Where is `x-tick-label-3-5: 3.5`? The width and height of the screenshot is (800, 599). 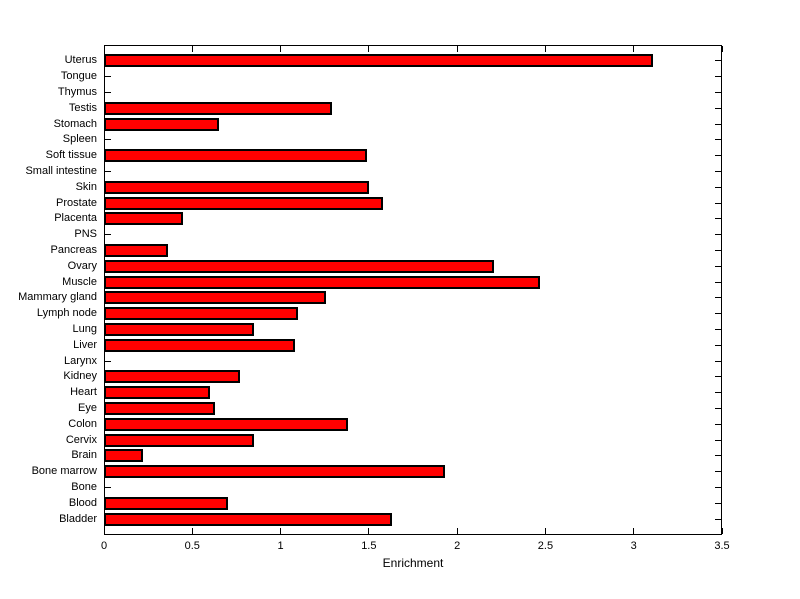
x-tick-label-3-5: 3.5 is located at coordinates (722, 546).